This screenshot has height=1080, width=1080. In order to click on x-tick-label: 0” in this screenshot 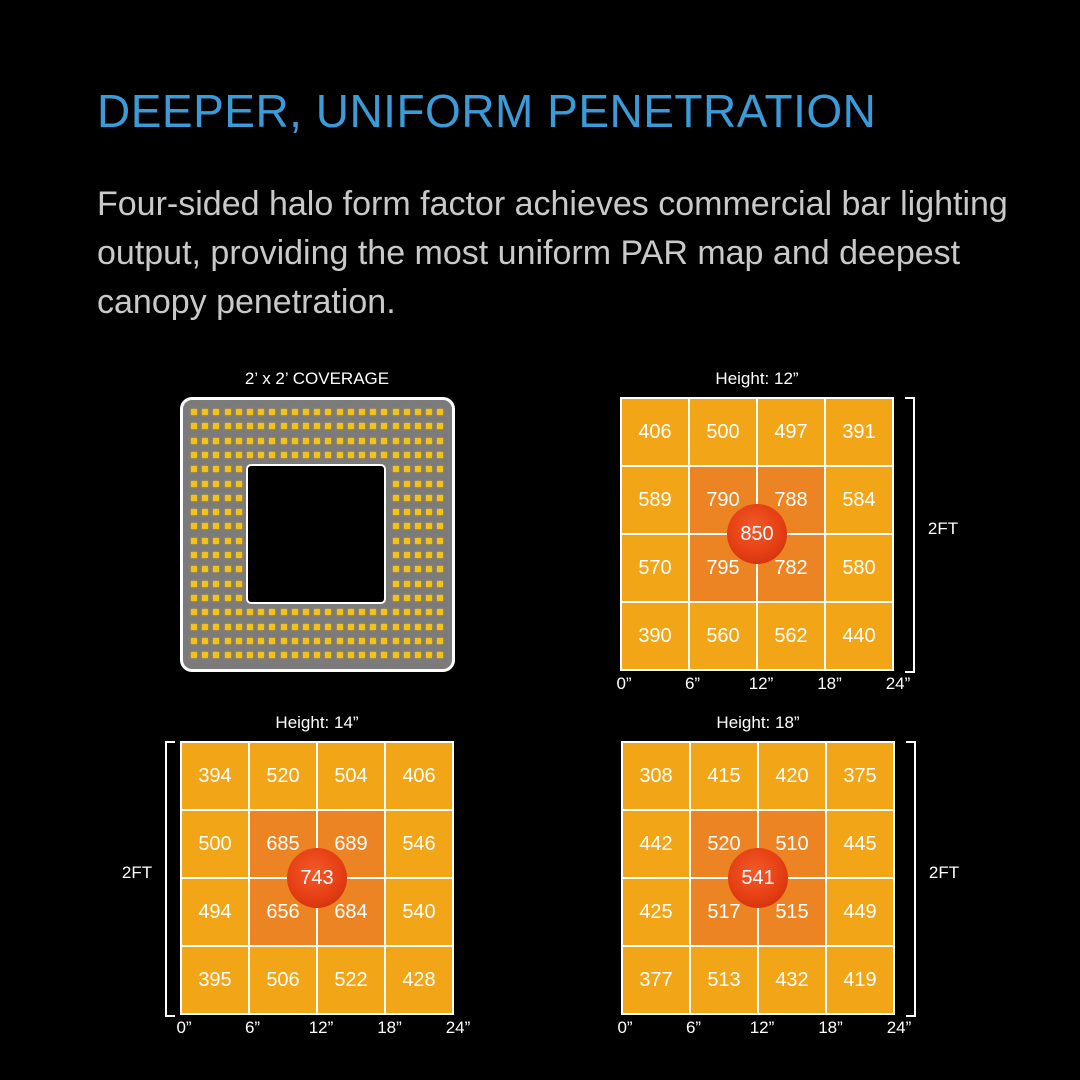, I will do `click(624, 683)`.